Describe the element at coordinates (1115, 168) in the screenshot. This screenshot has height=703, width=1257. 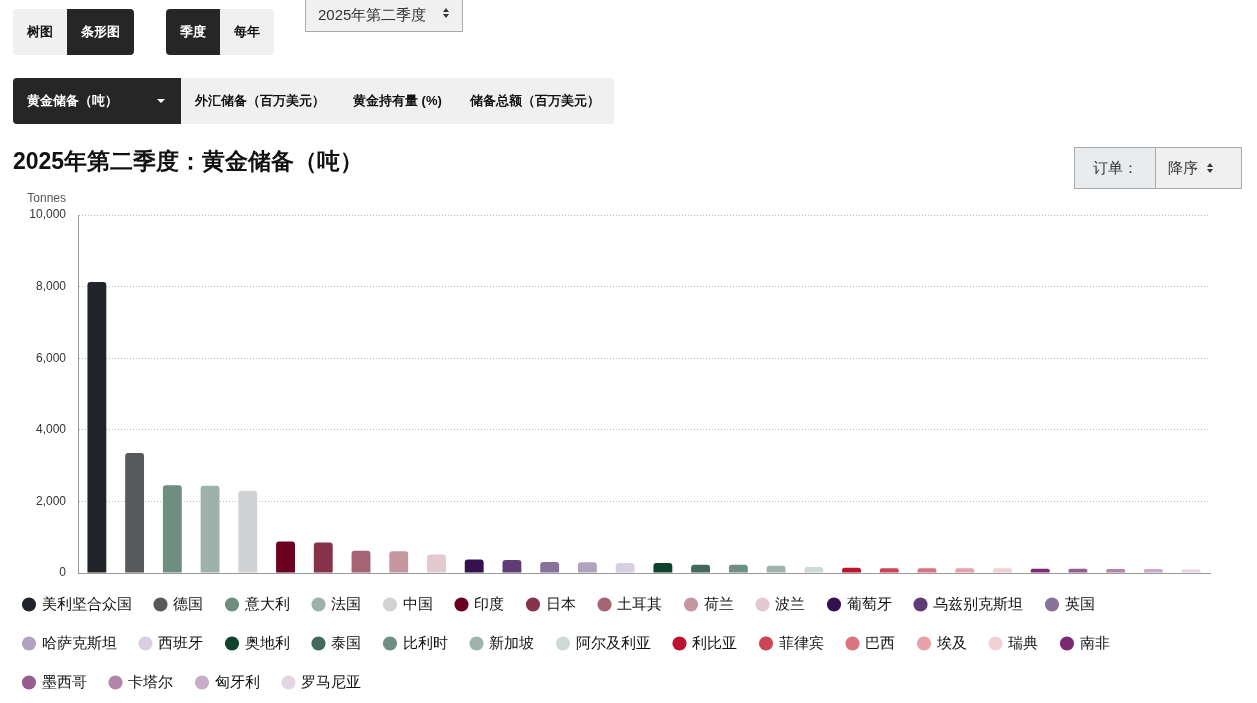
I see `text: 订单：` at that location.